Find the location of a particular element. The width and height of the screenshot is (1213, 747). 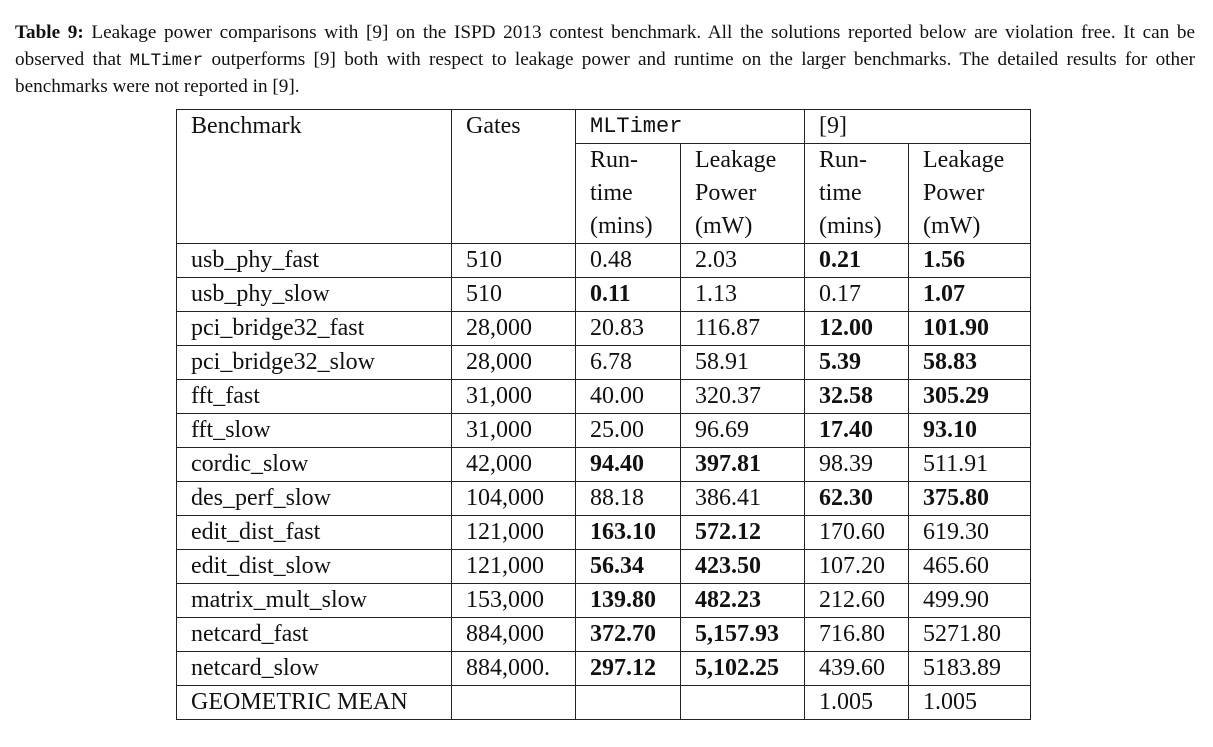

table-row: GEOMETRIC MEAN 1.005 1.005 is located at coordinates (603, 702).